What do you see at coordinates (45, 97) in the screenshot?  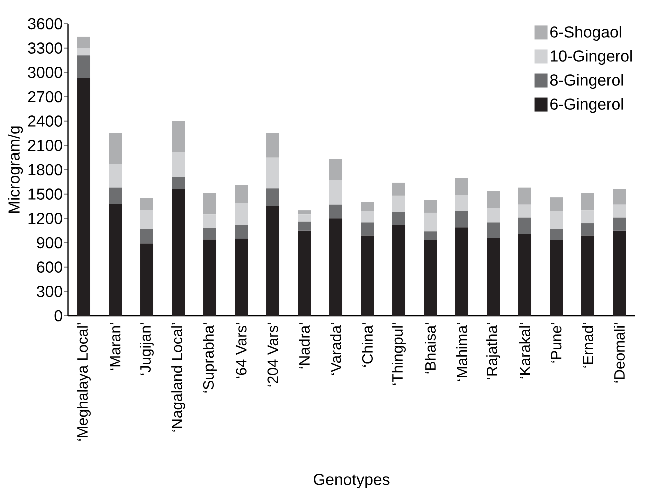 I see `y-tick-label: 2700` at bounding box center [45, 97].